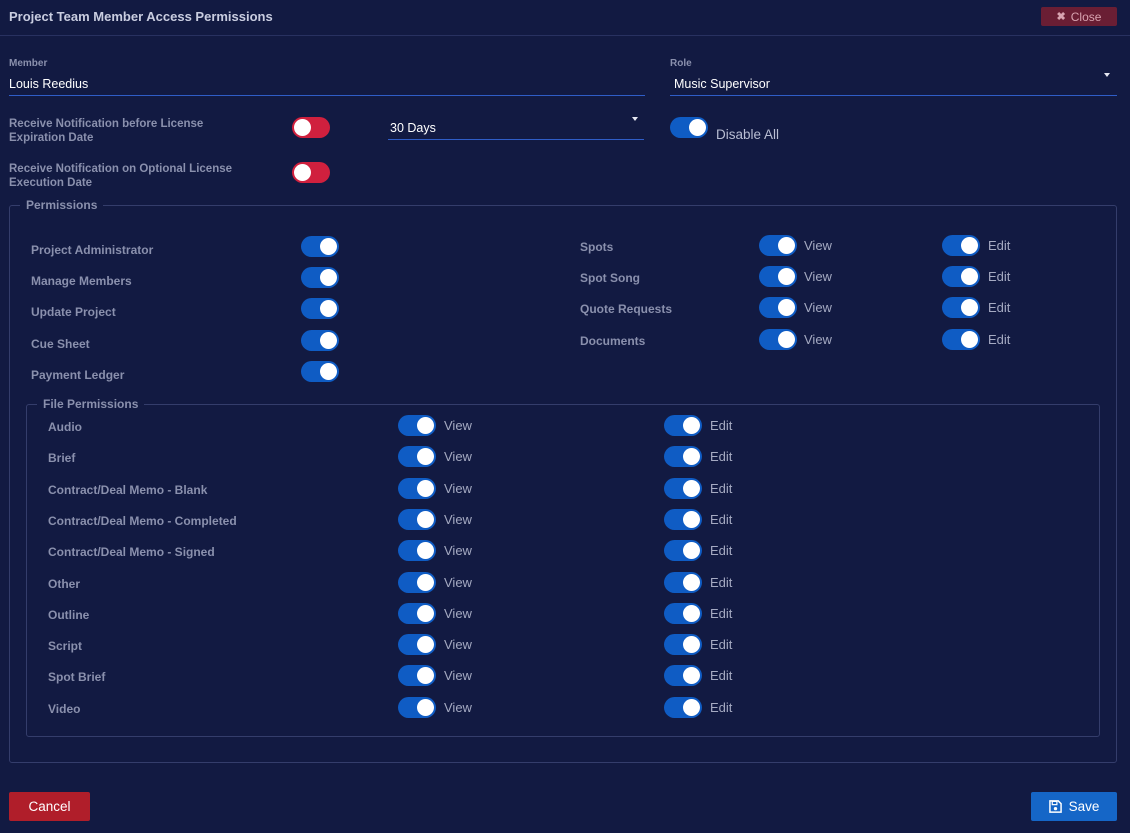 The image size is (1130, 833). I want to click on permission-view-toggle-spot-song, so click(778, 277).